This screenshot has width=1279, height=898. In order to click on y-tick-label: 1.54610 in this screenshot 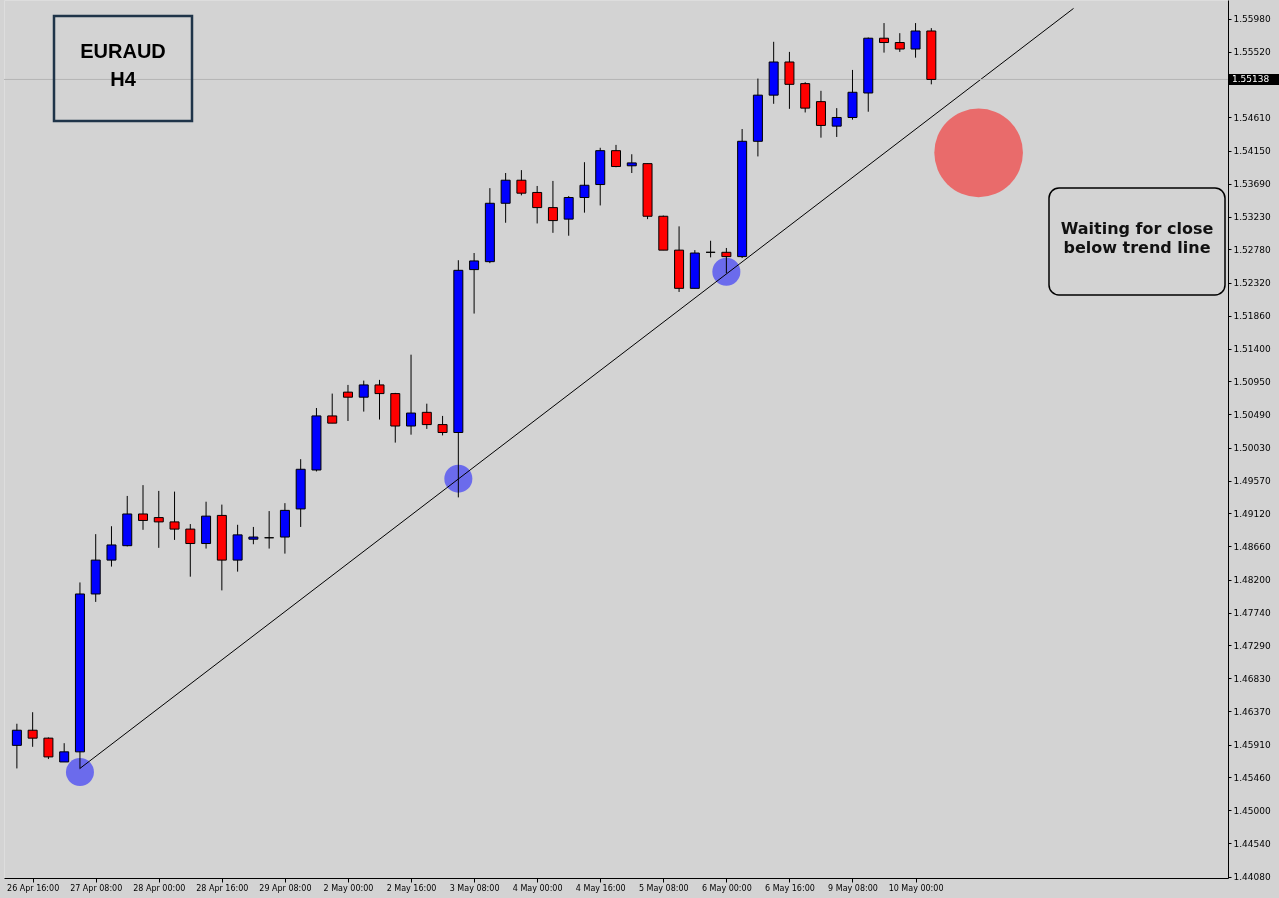, I will do `click(1252, 118)`.